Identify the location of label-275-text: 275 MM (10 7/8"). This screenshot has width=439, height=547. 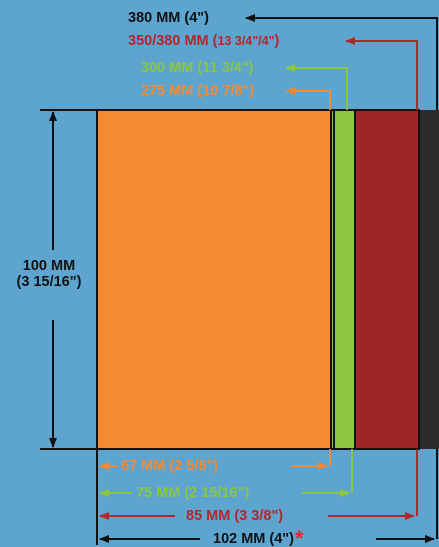
(197, 91).